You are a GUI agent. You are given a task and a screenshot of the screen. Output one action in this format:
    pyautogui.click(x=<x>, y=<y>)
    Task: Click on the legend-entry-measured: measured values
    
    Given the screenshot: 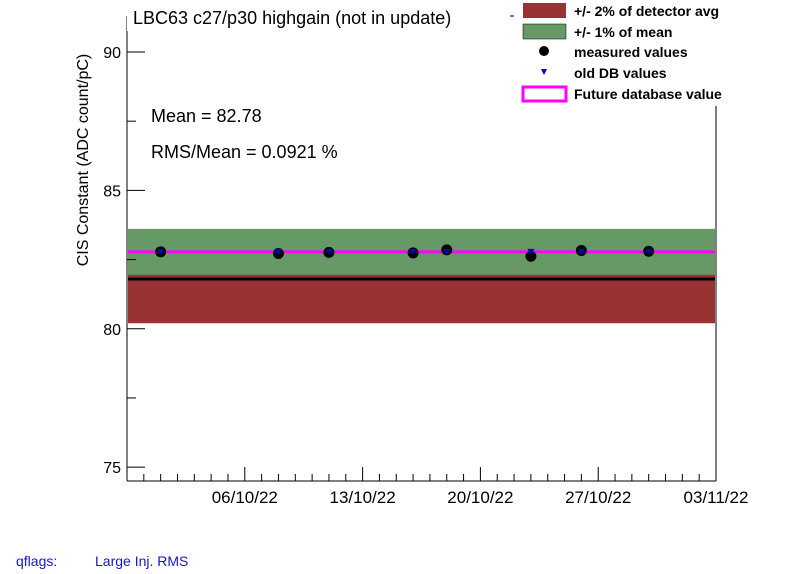 What is the action you would take?
    pyautogui.click(x=631, y=52)
    